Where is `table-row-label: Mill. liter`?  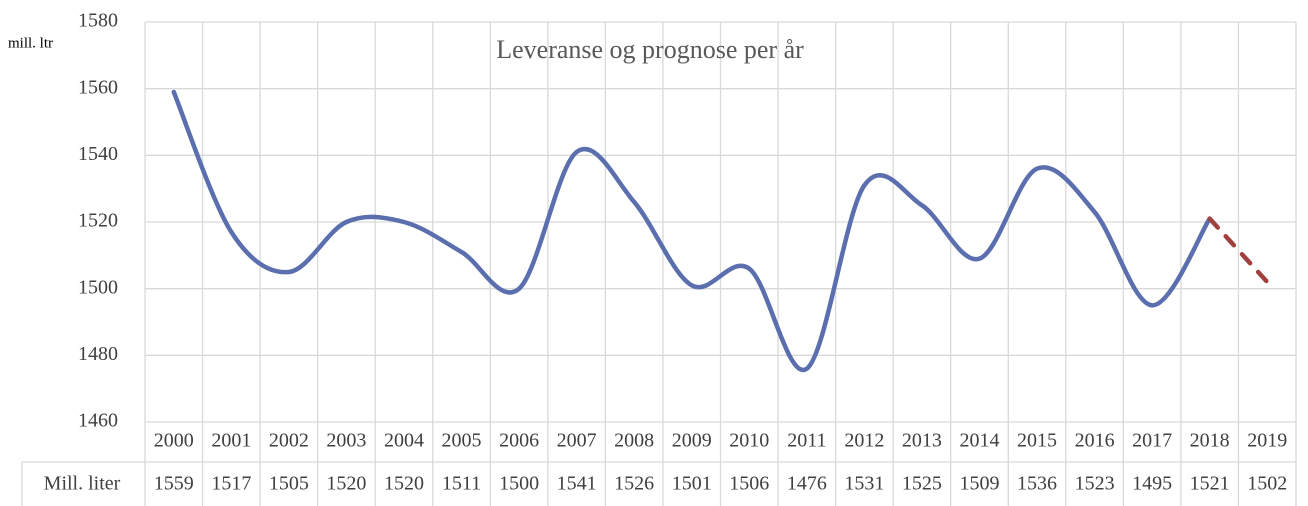 table-row-label: Mill. liter is located at coordinates (82, 484).